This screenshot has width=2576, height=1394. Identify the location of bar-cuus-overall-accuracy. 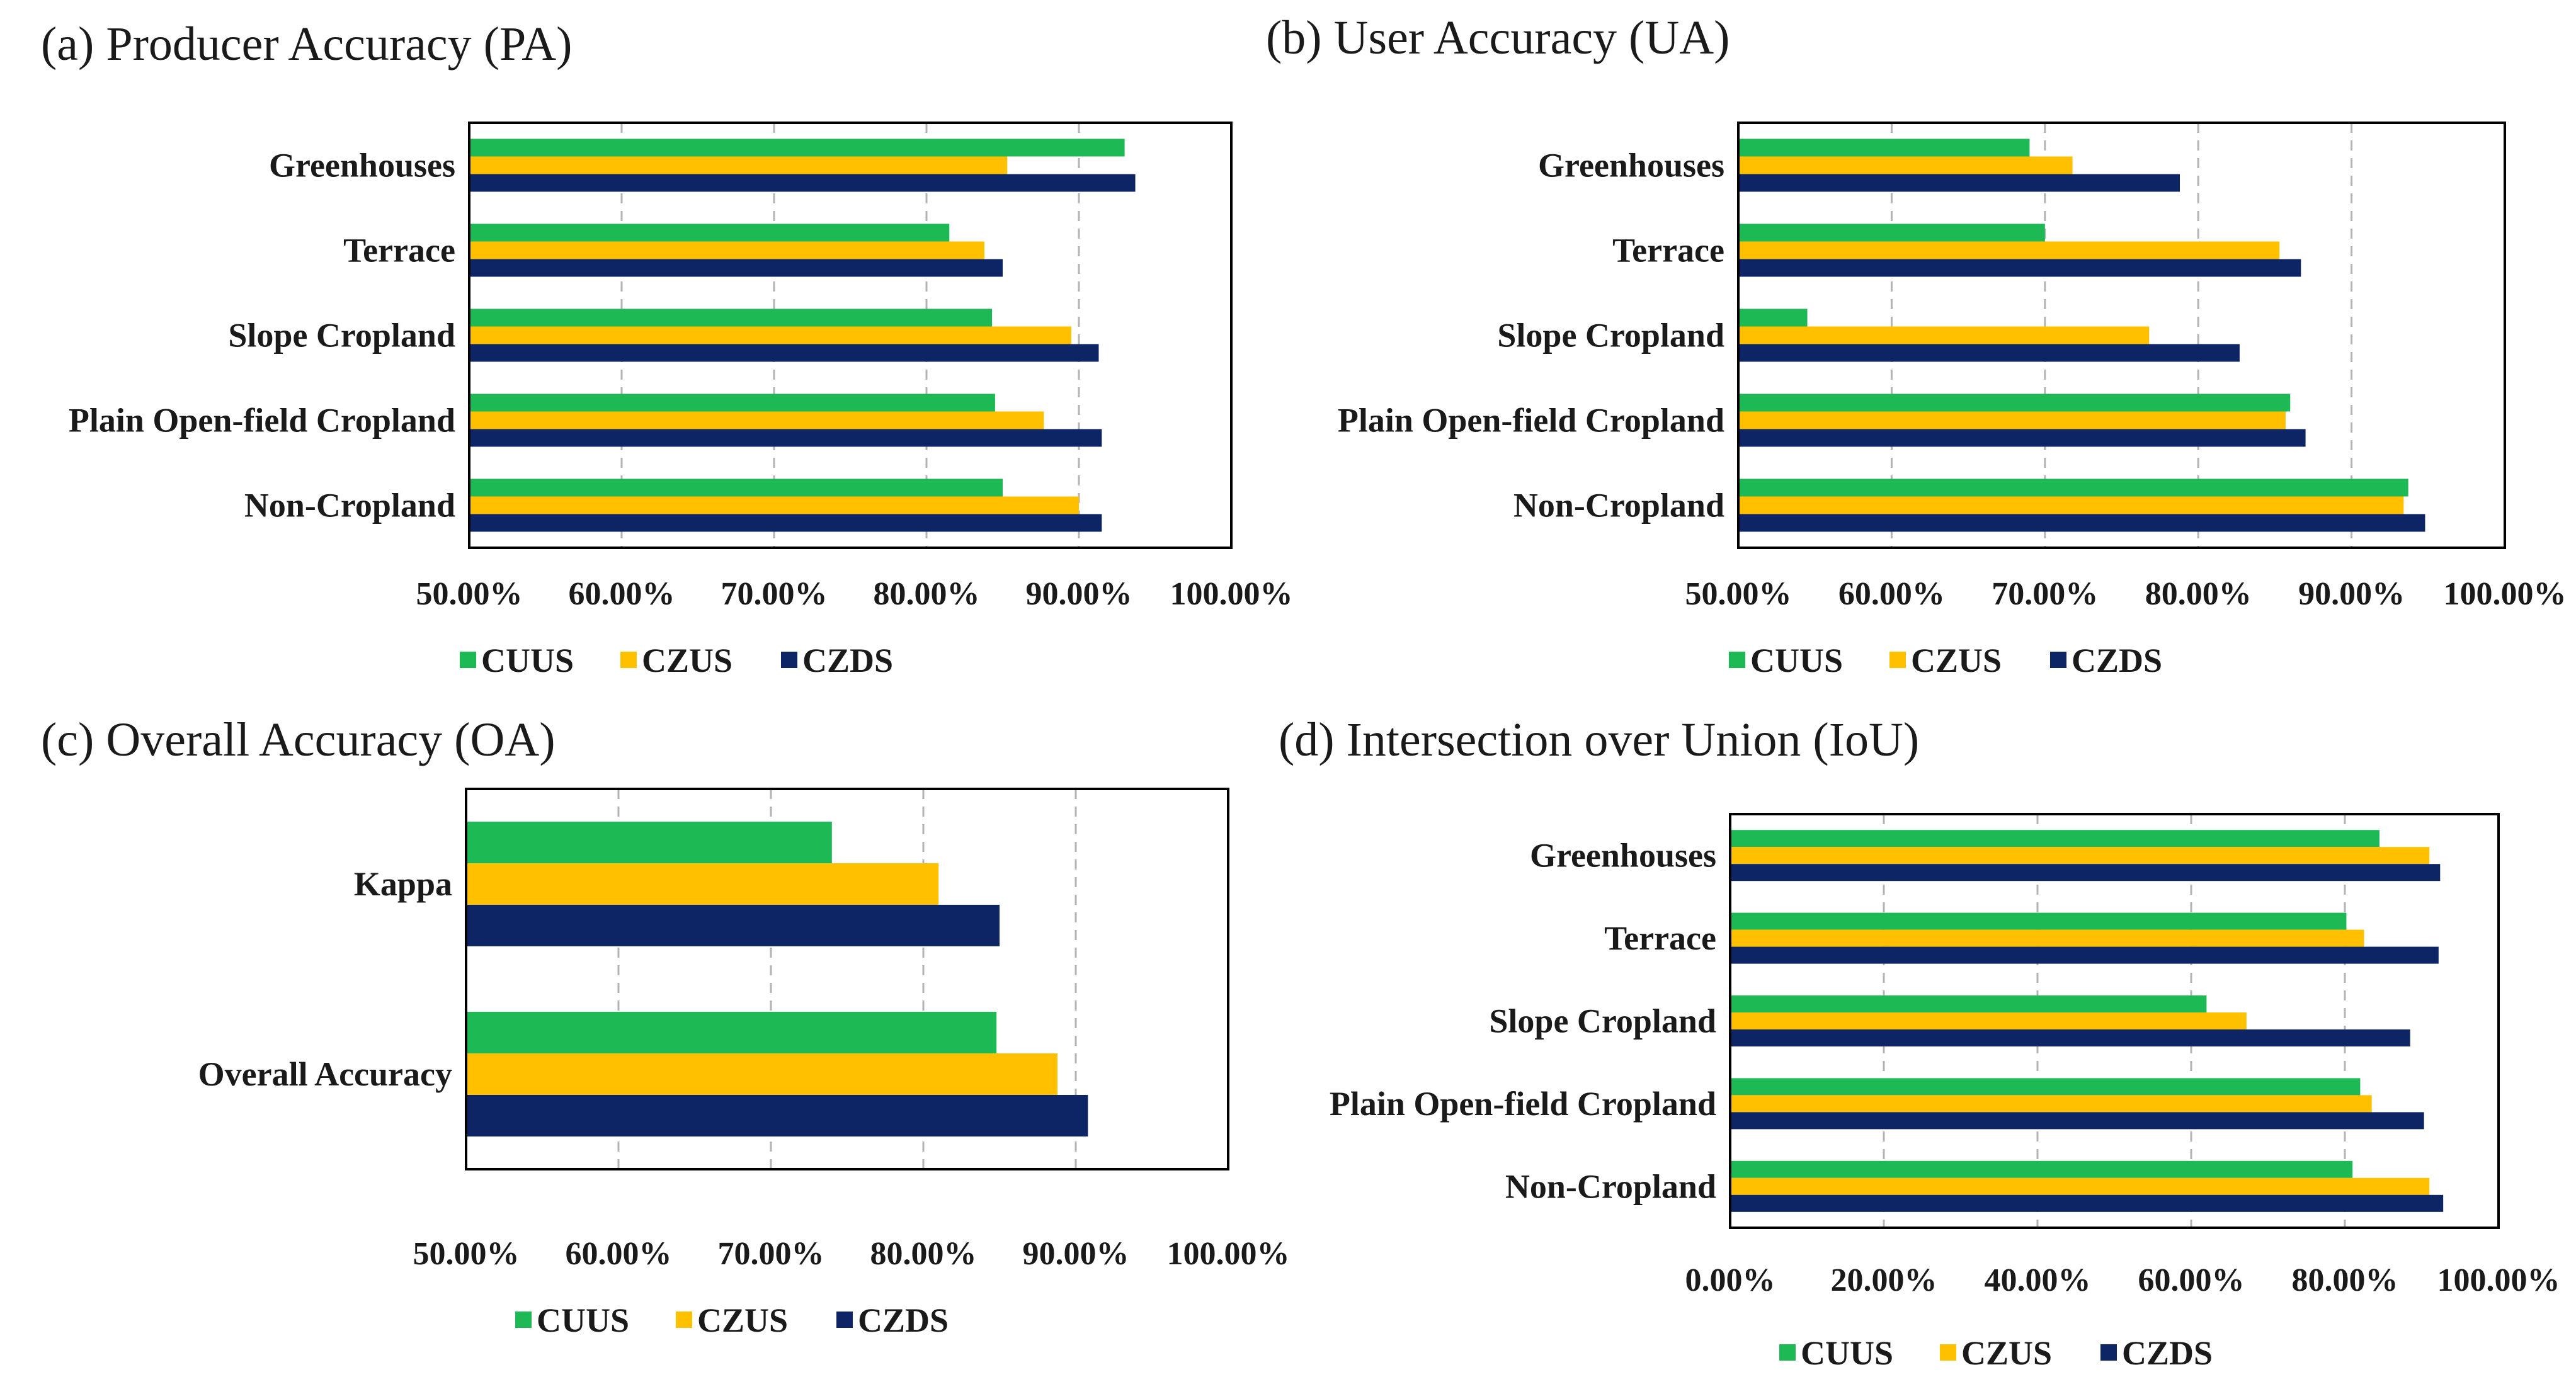
(731, 1032).